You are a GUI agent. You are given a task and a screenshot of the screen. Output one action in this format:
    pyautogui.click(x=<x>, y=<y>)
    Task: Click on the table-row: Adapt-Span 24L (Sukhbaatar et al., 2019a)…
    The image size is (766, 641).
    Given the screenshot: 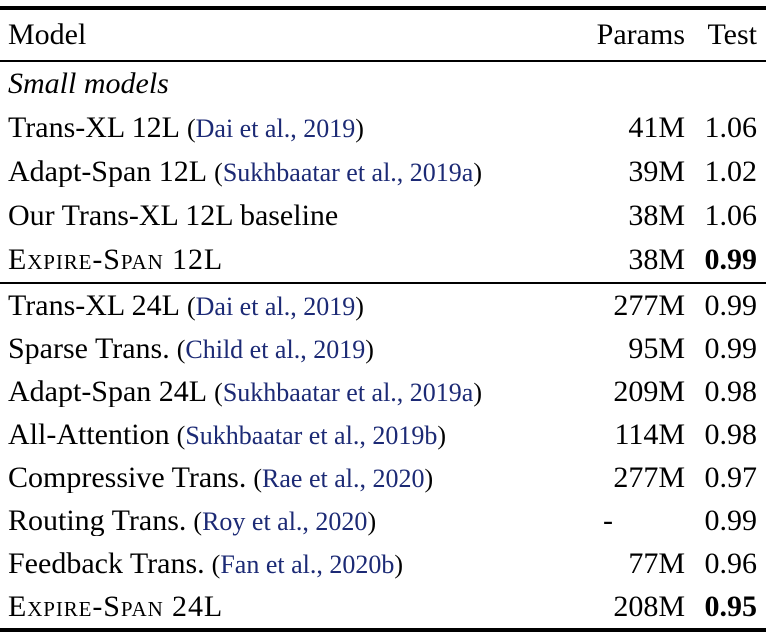 What is the action you would take?
    pyautogui.click(x=383, y=391)
    